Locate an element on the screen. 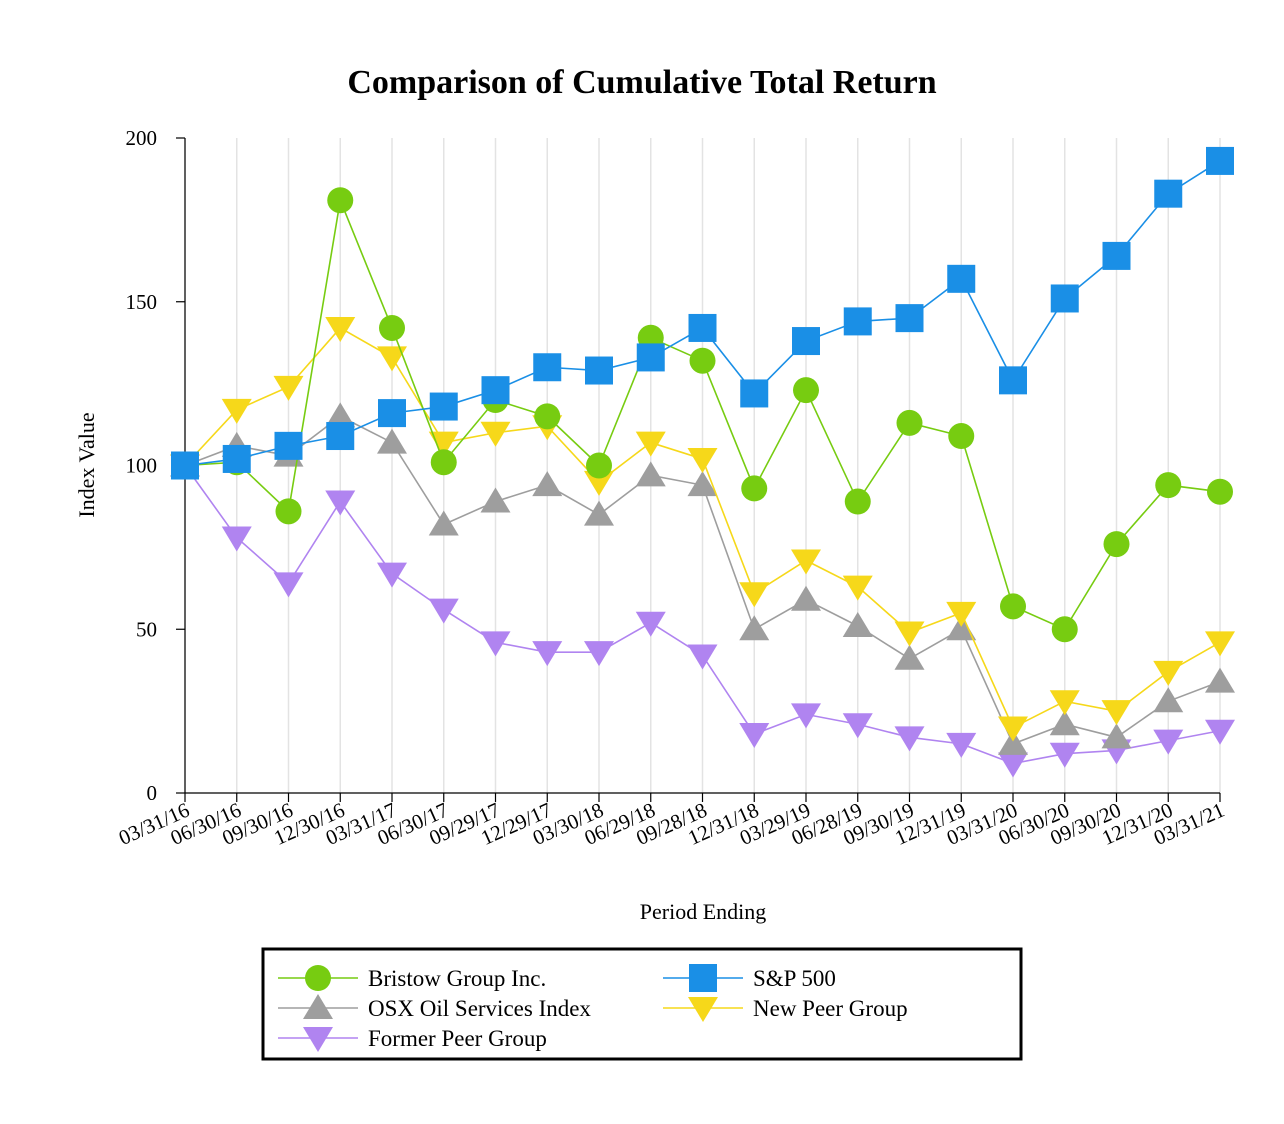  legend-item-bristow-group-inc: Bristow Group Inc. is located at coordinates (412, 978).